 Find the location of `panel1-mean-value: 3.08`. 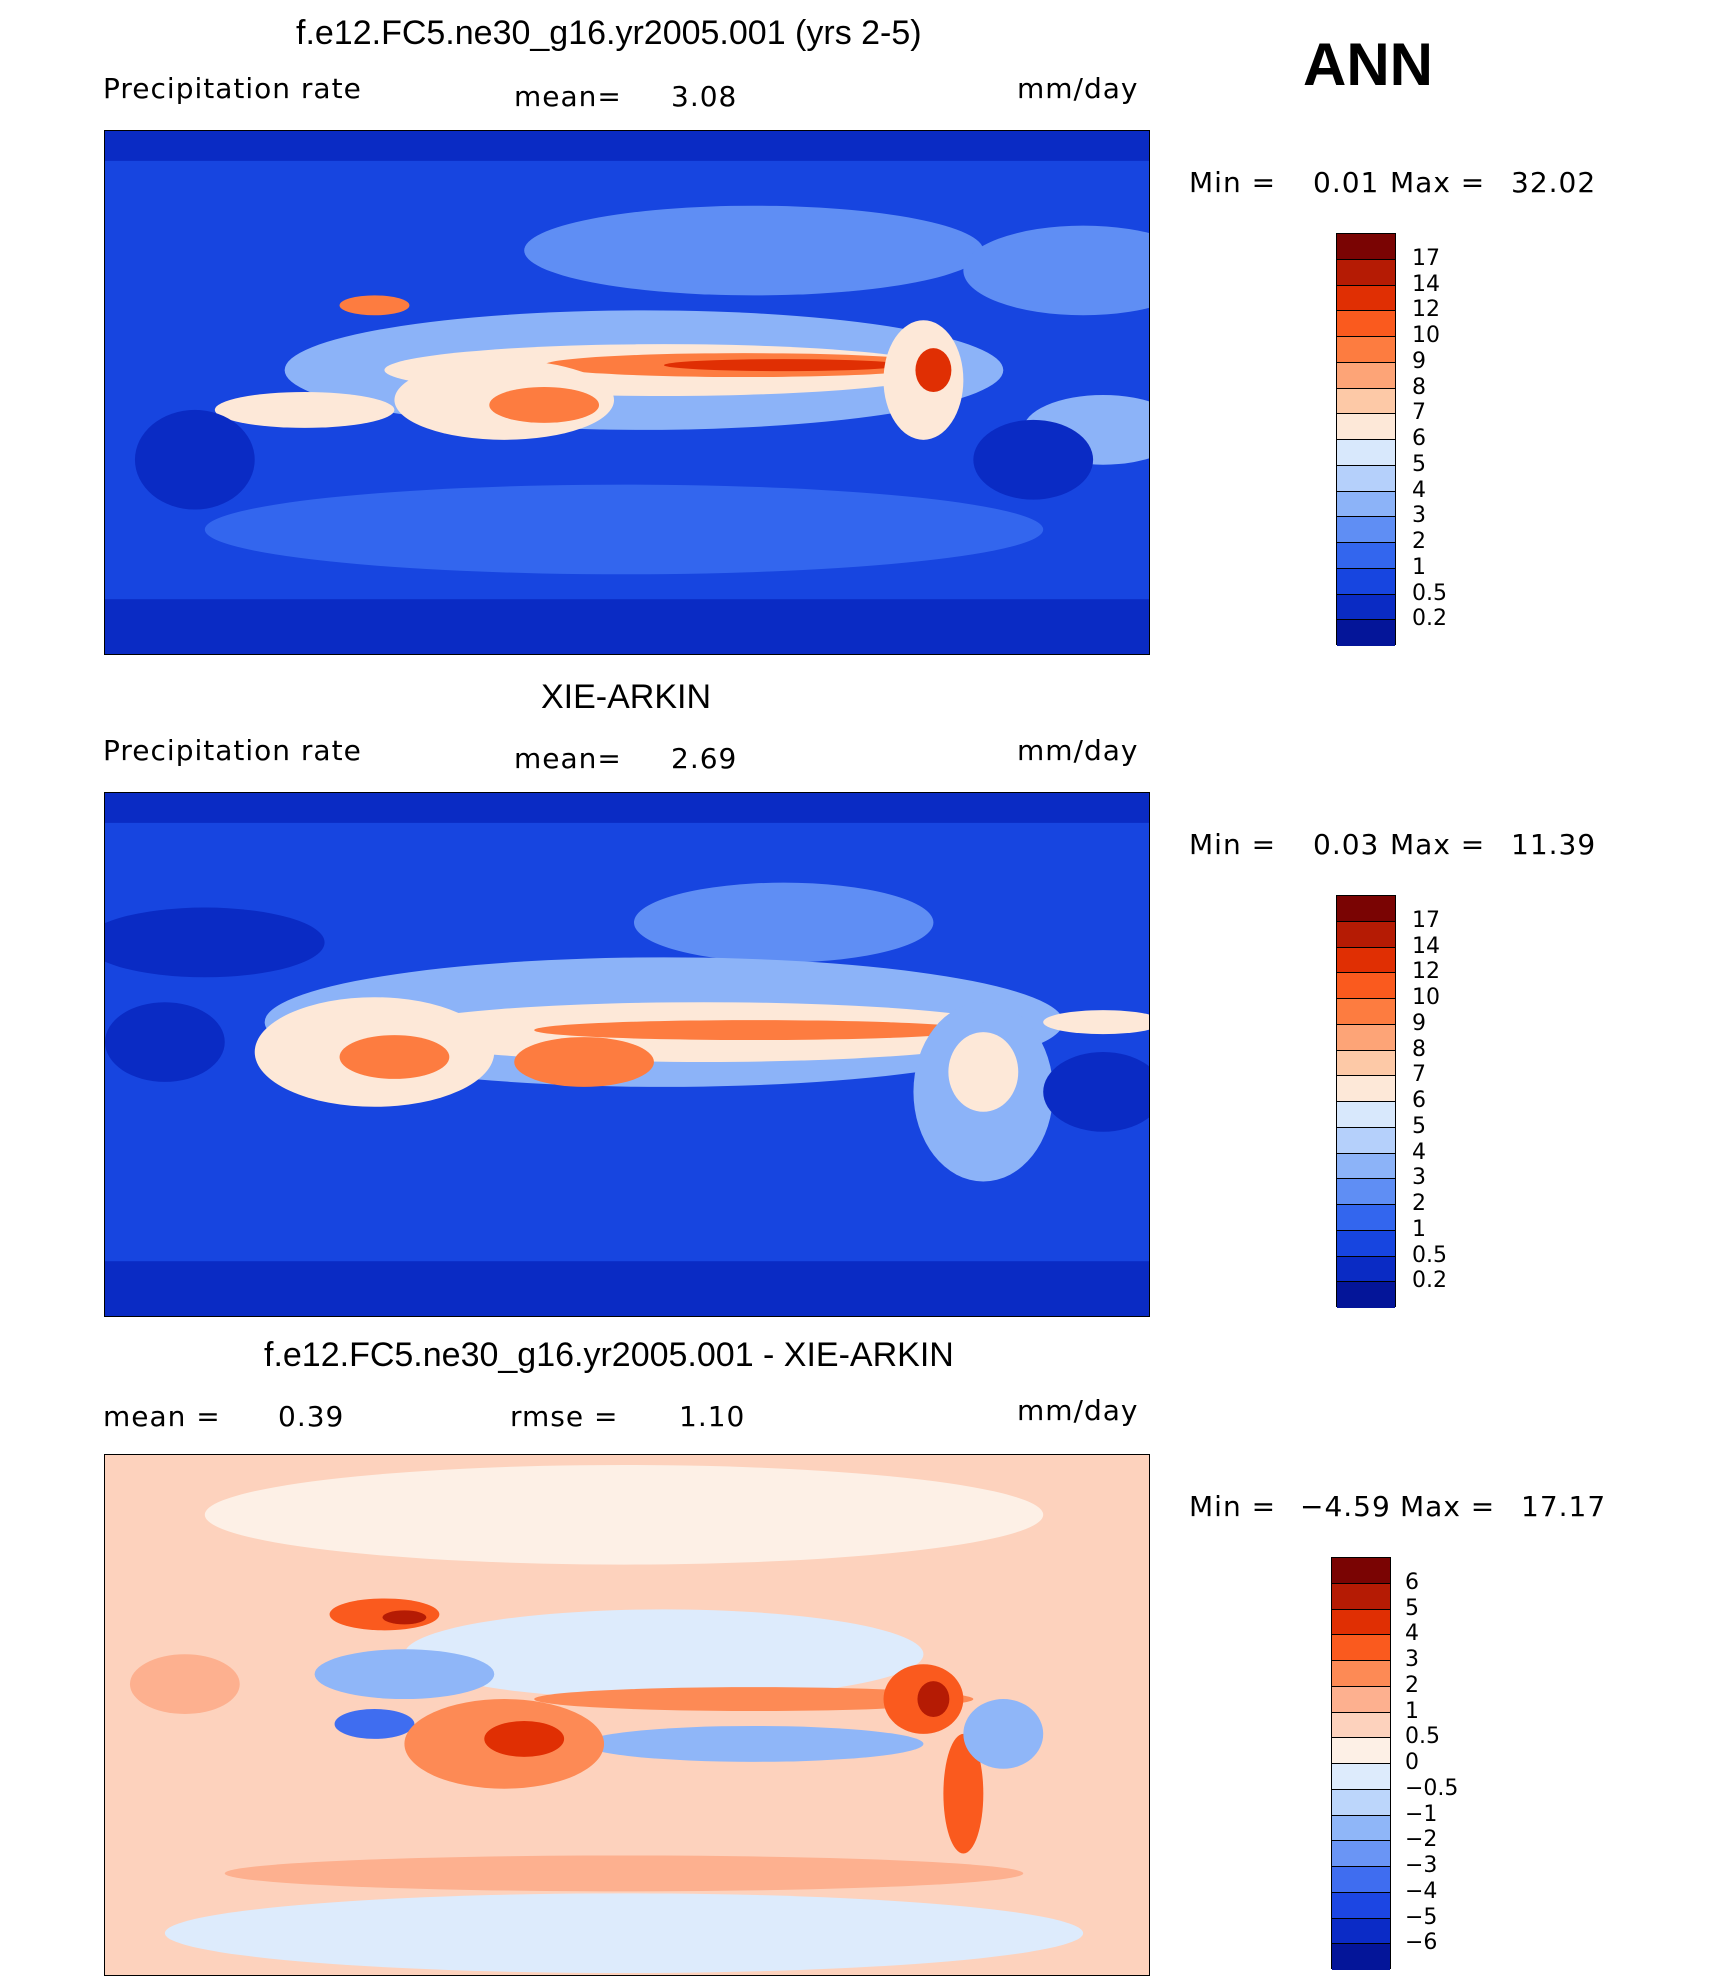

panel1-mean-value: 3.08 is located at coordinates (704, 96).